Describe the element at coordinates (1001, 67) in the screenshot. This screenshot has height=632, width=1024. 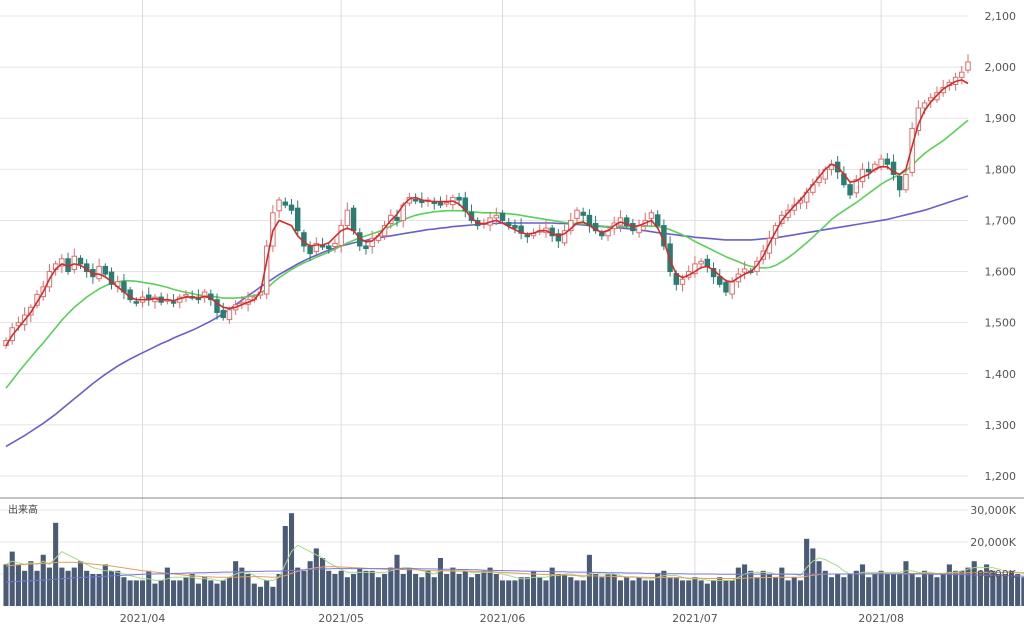
I see `price-tick-label: 2,000` at that location.